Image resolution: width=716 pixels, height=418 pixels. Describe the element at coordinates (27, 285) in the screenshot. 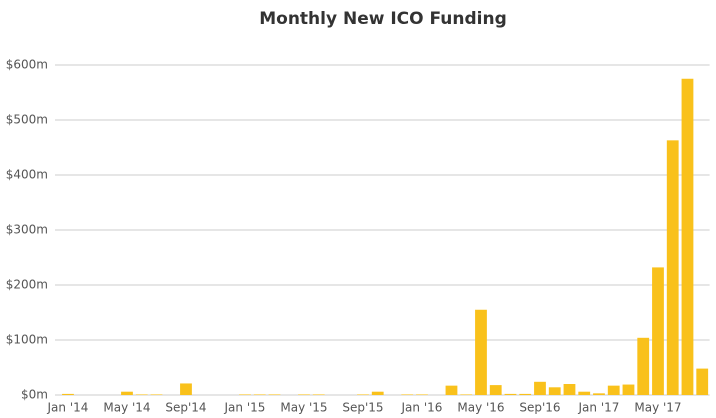

I see `y-tick-label: $200m` at that location.